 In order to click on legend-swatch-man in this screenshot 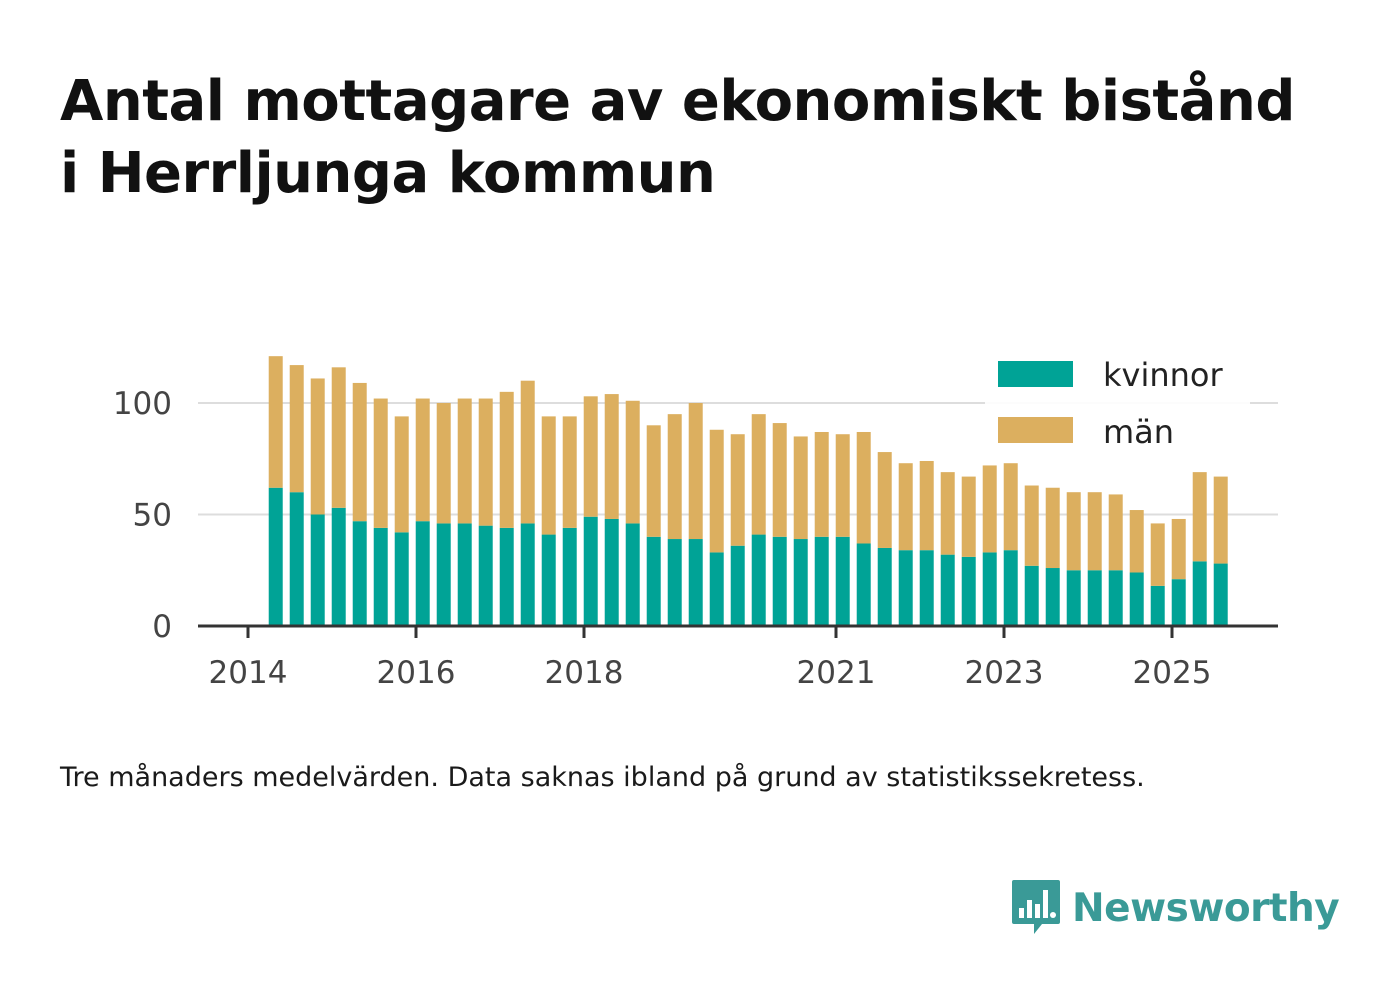, I will do `click(1035, 430)`.